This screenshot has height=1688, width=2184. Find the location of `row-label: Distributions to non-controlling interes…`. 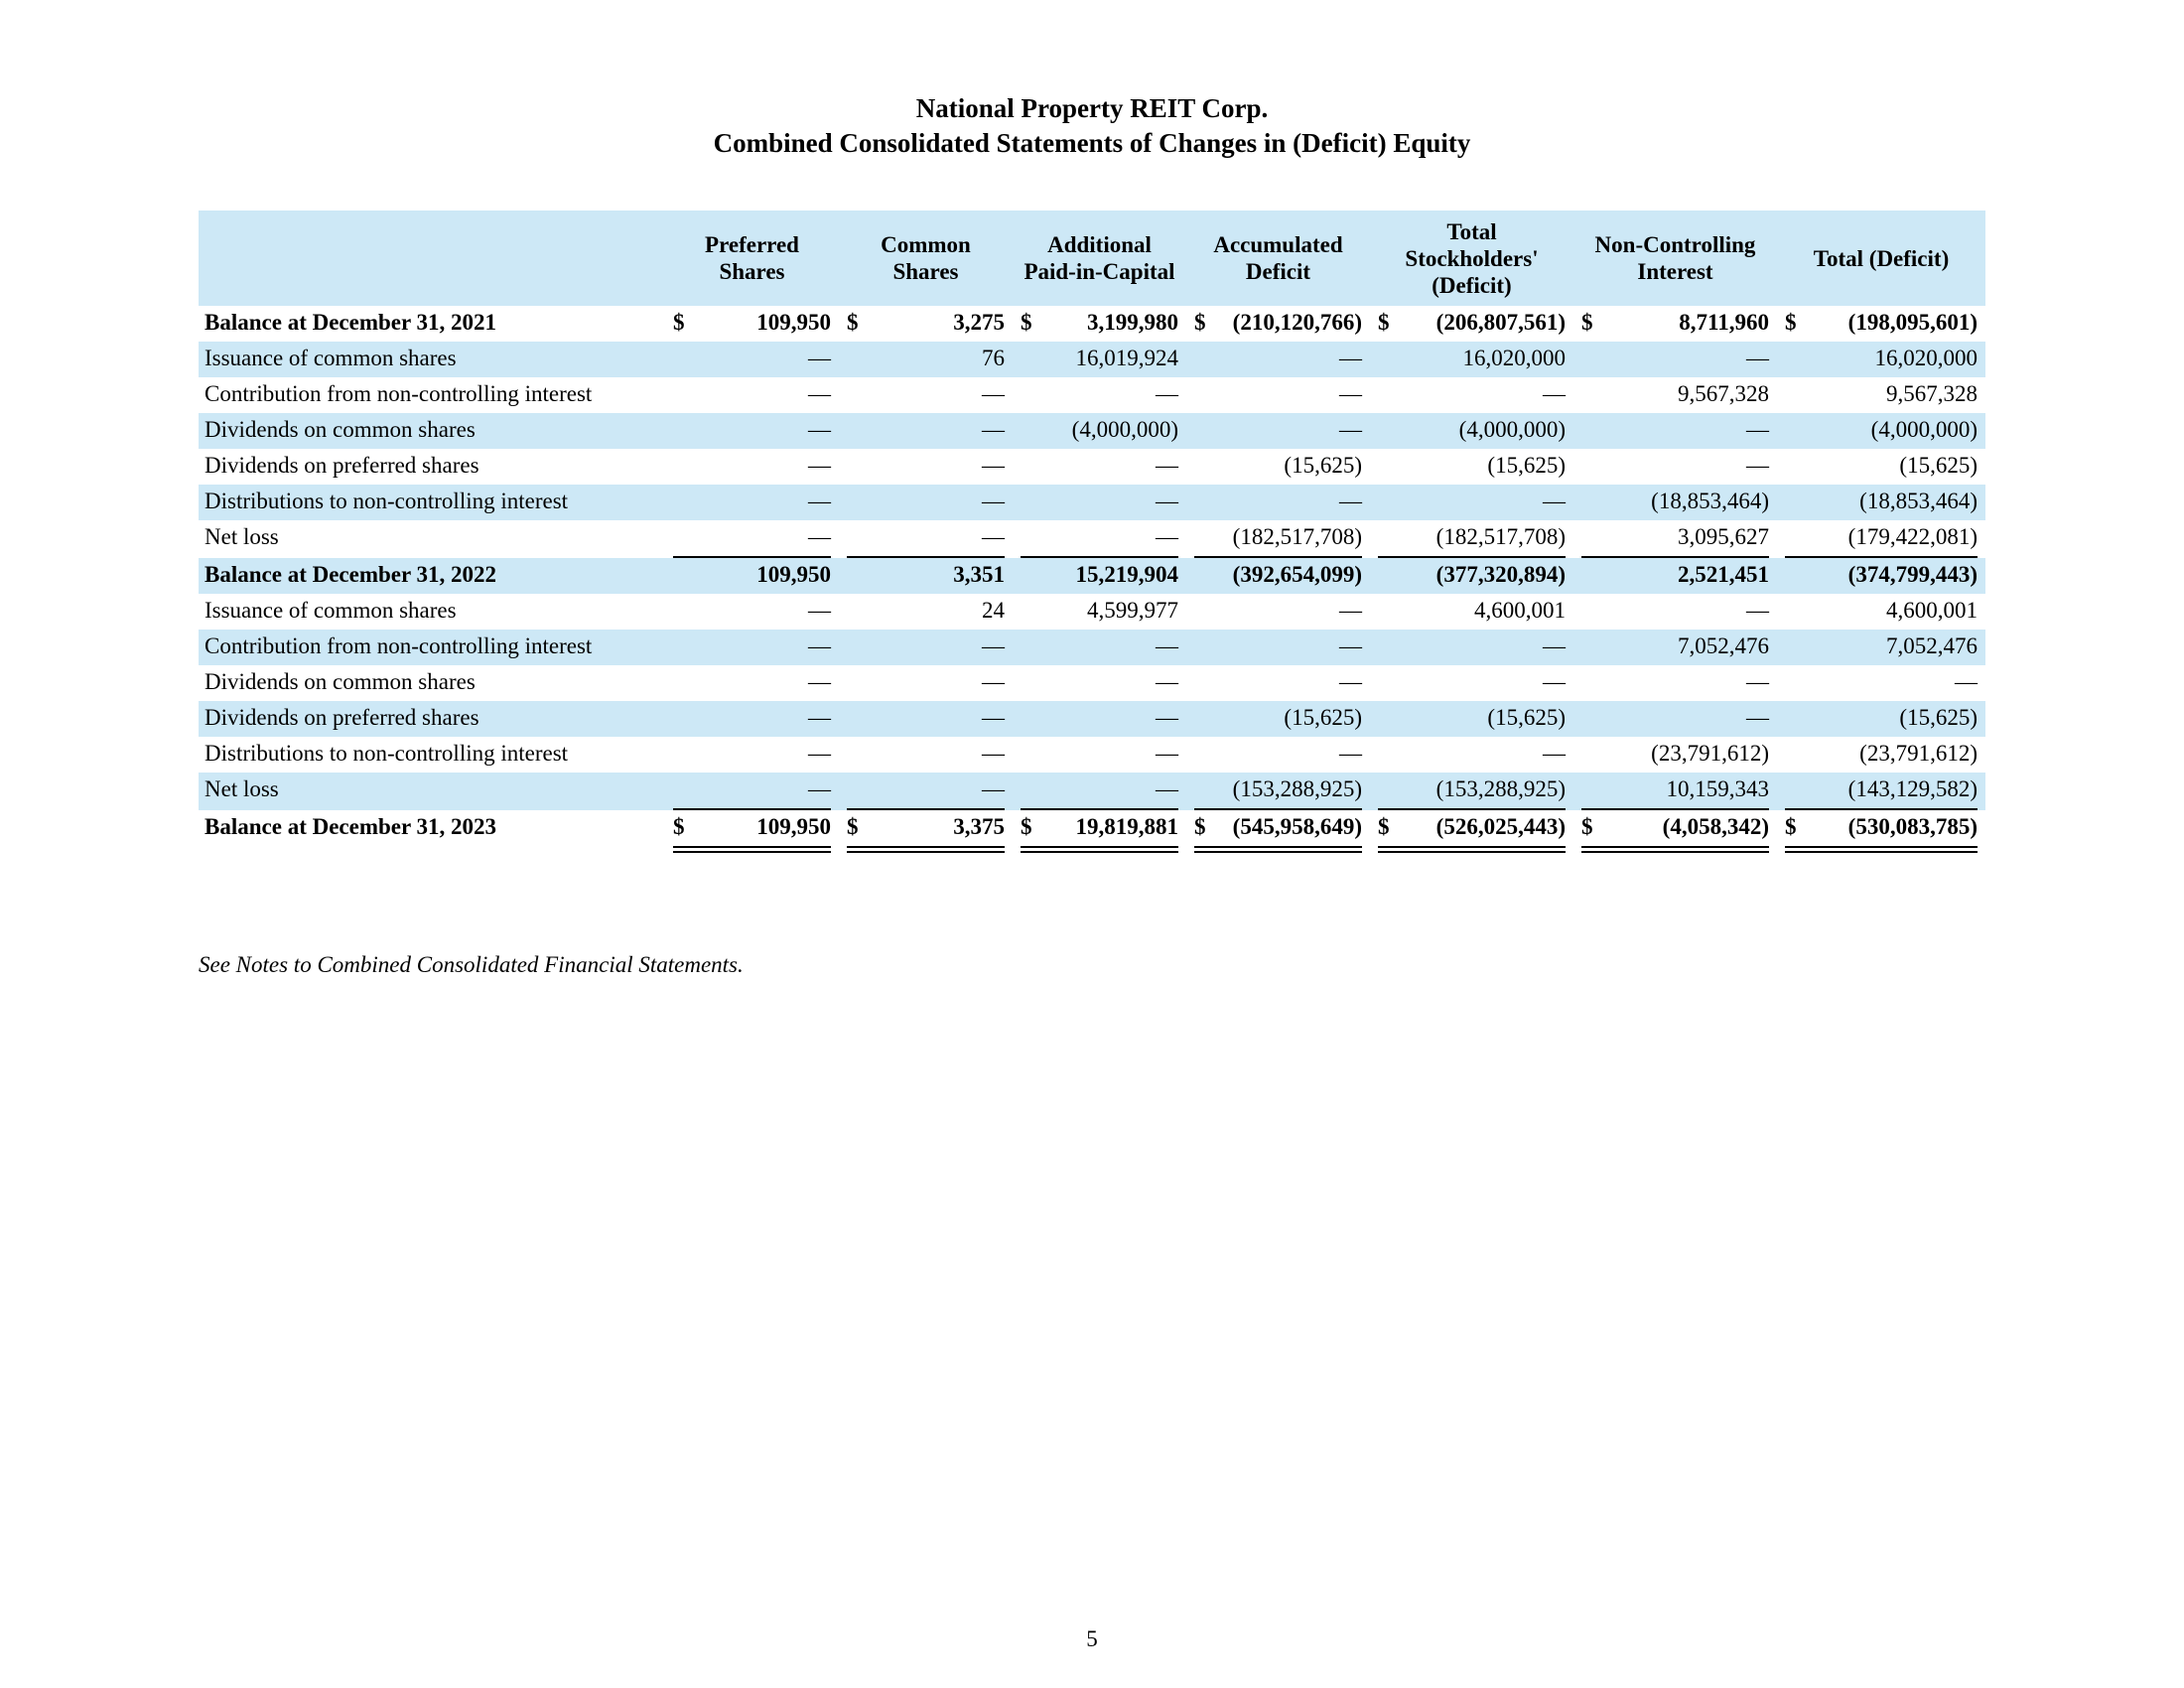

row-label: Distributions to non-controlling interes… is located at coordinates (387, 501).